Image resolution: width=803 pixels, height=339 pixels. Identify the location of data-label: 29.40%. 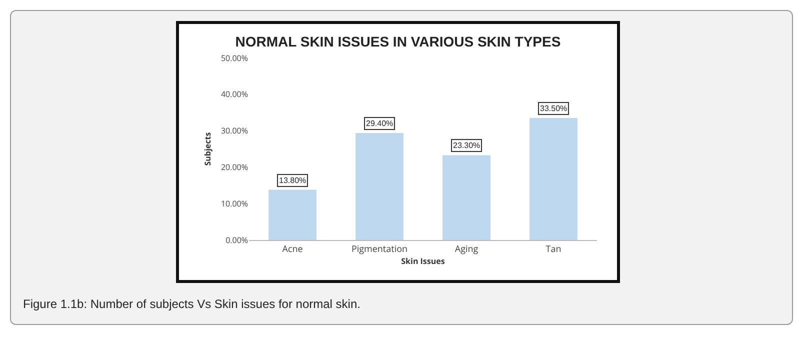
(380, 123).